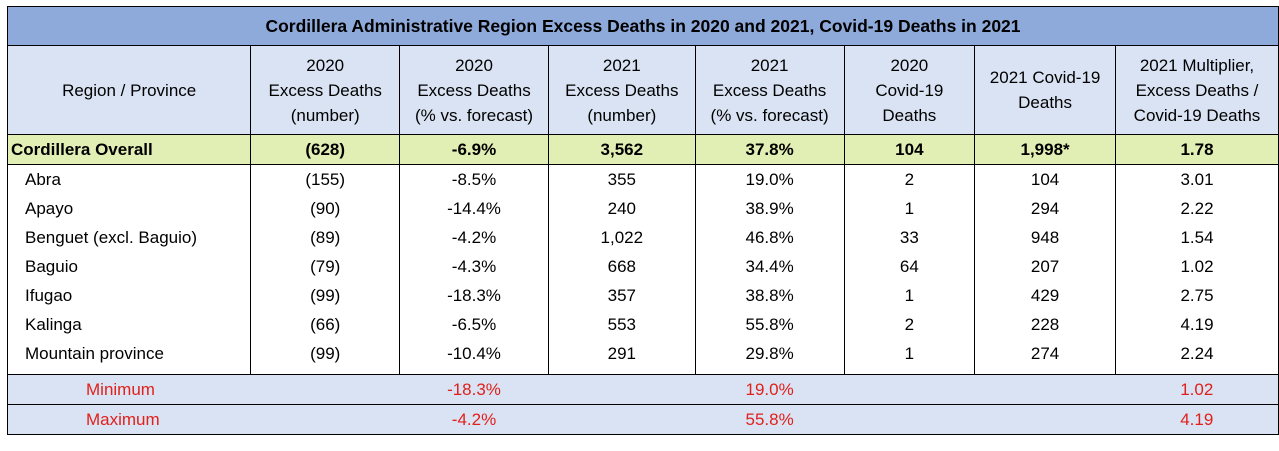 Image resolution: width=1279 pixels, height=451 pixels. I want to click on cell-2020-excess-pct: -4.2%, so click(474, 237).